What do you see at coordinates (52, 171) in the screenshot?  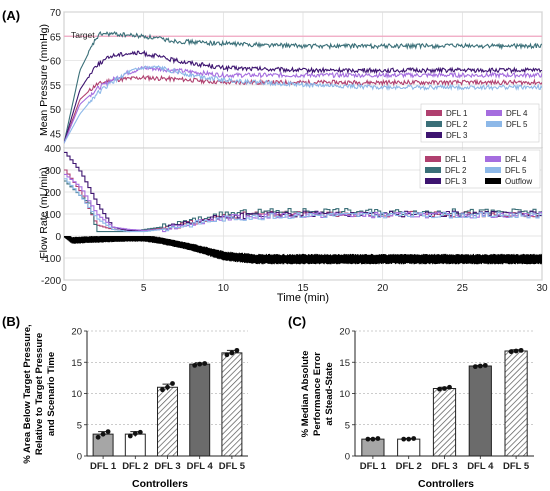 I see `flow-y-tick: 300` at bounding box center [52, 171].